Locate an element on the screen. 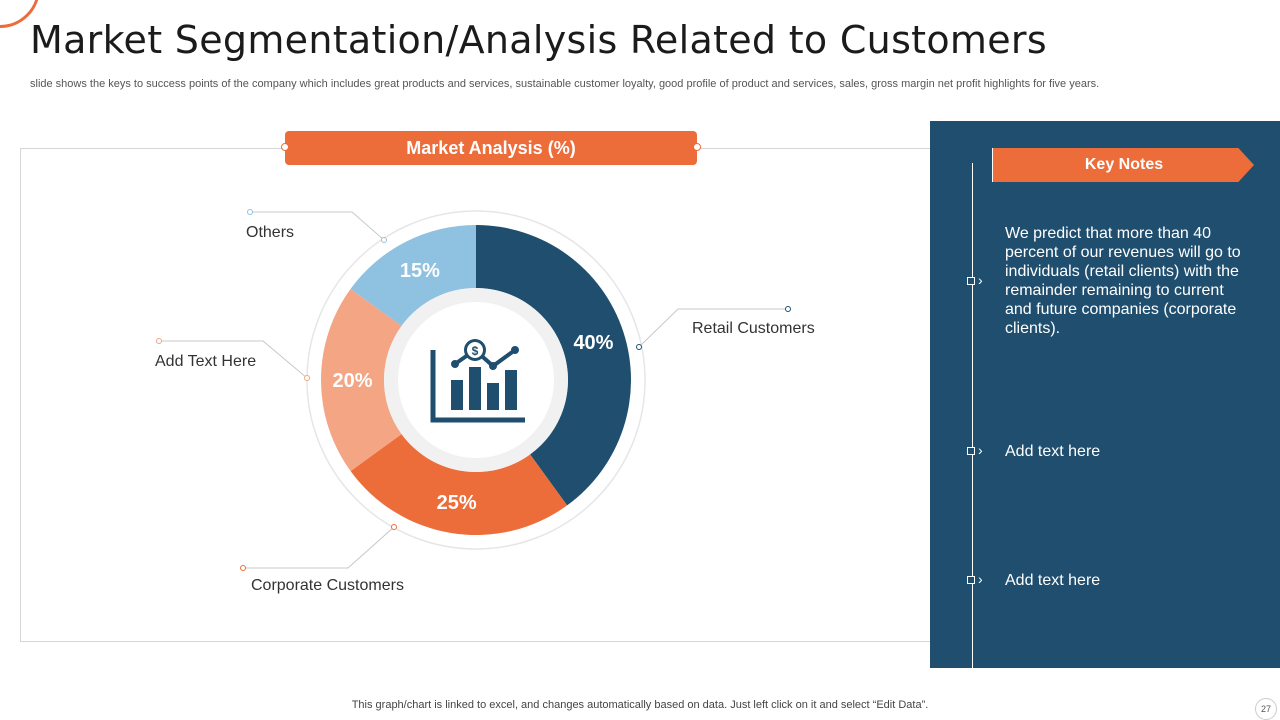 This screenshot has width=1280, height=720. slice-category-label: Retail Customers is located at coordinates (753, 328).